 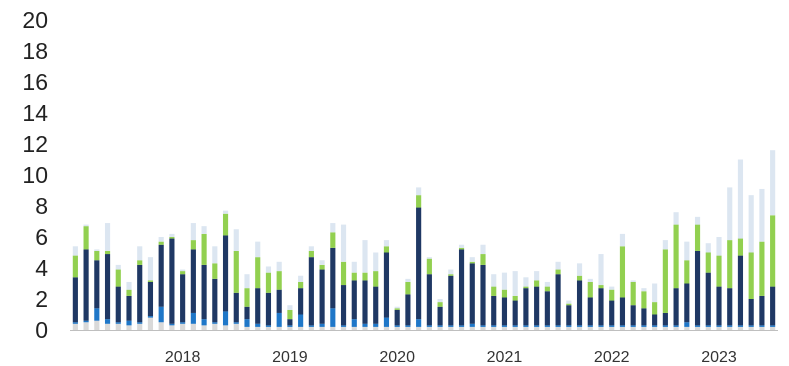 What do you see at coordinates (41, 237) in the screenshot?
I see `y-tick-label: 6` at bounding box center [41, 237].